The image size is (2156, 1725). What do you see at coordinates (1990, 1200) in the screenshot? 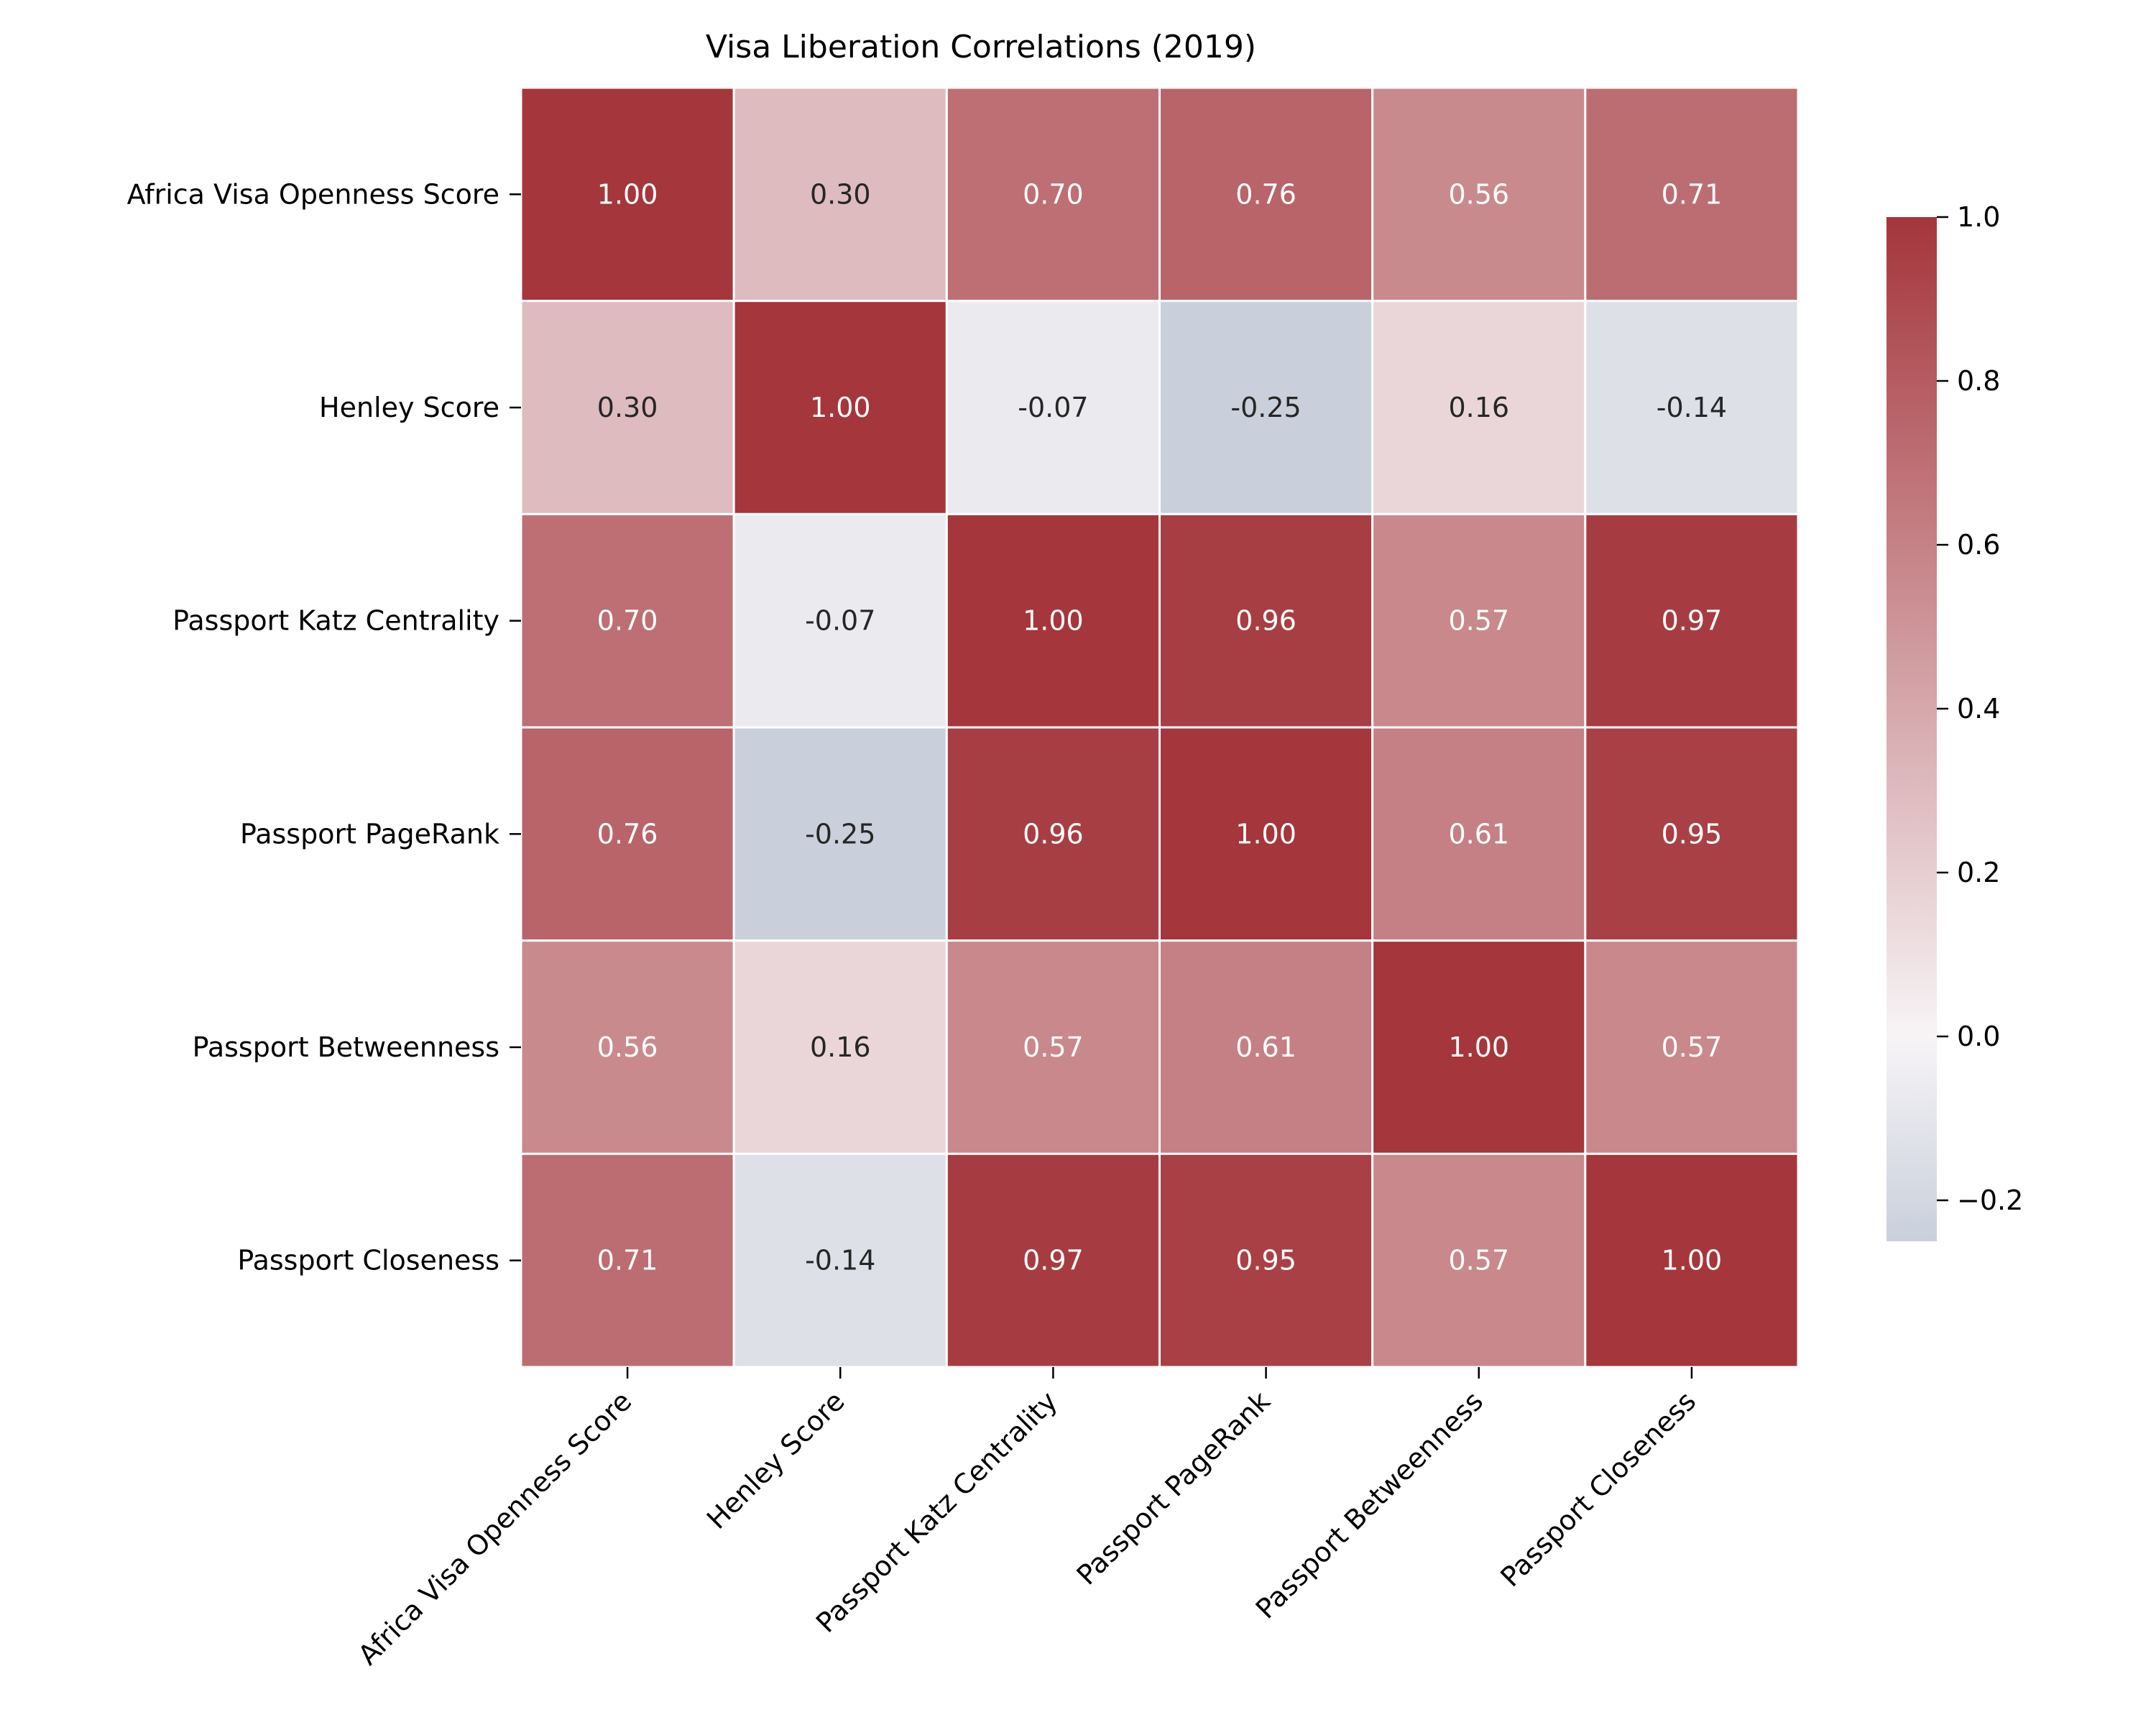
I see `colorbar-tick-label: −0.2` at bounding box center [1990, 1200].